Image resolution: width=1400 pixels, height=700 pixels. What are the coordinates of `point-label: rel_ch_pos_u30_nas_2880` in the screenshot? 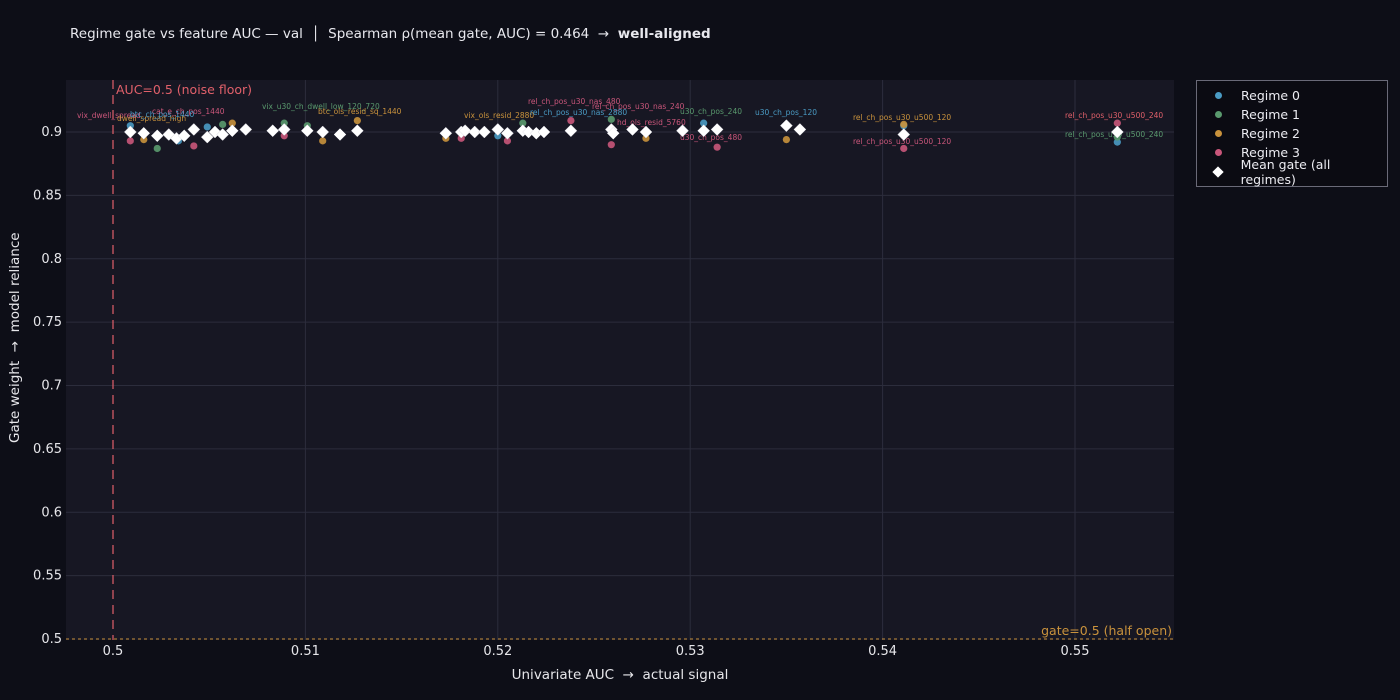 It's located at (578, 112).